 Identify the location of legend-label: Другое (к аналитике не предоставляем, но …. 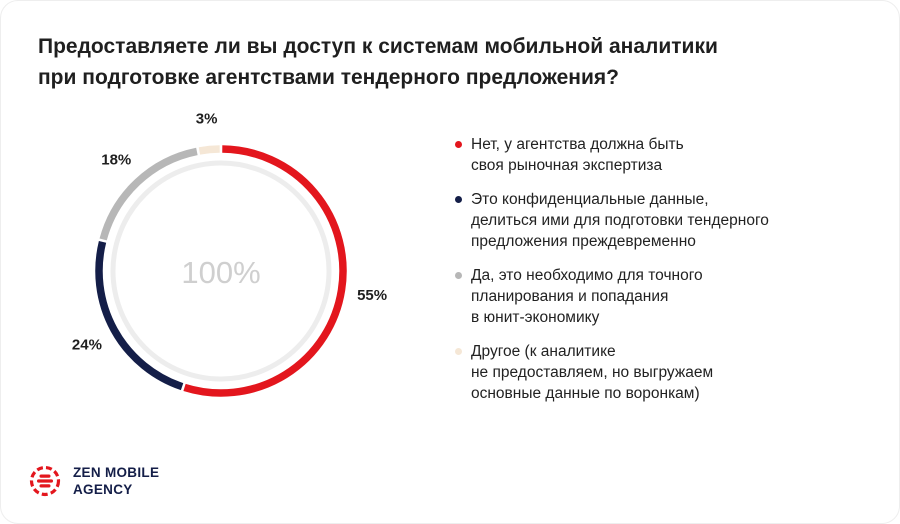
(673, 372).